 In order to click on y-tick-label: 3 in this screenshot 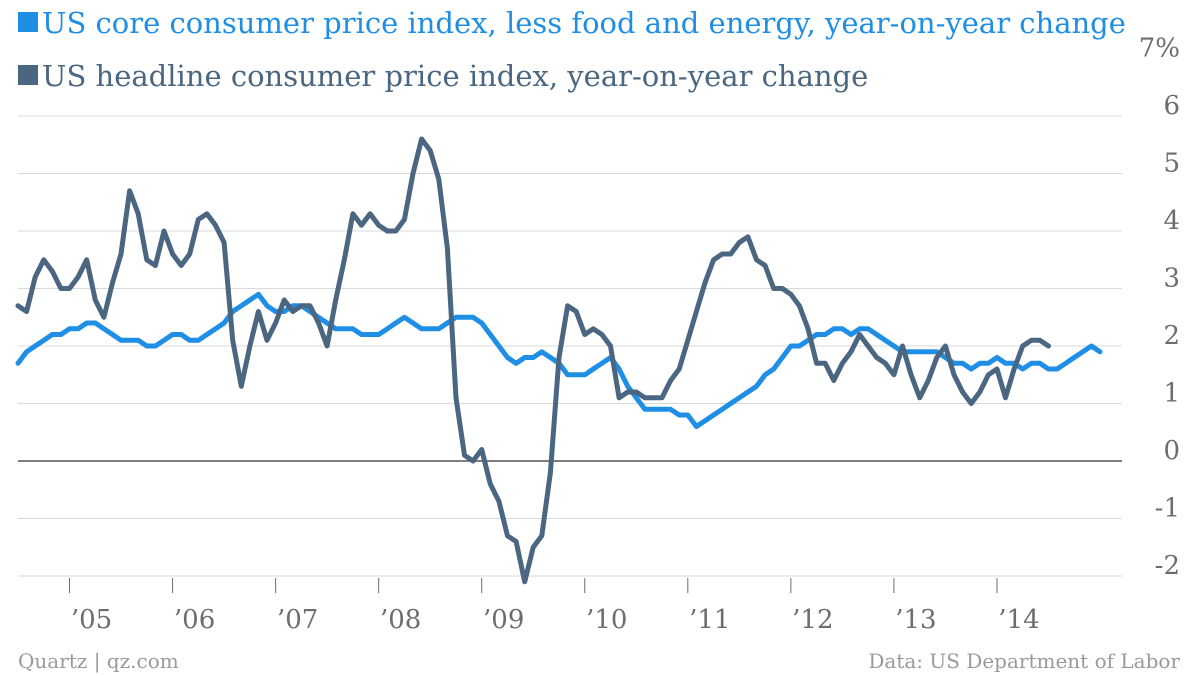, I will do `click(1171, 279)`.